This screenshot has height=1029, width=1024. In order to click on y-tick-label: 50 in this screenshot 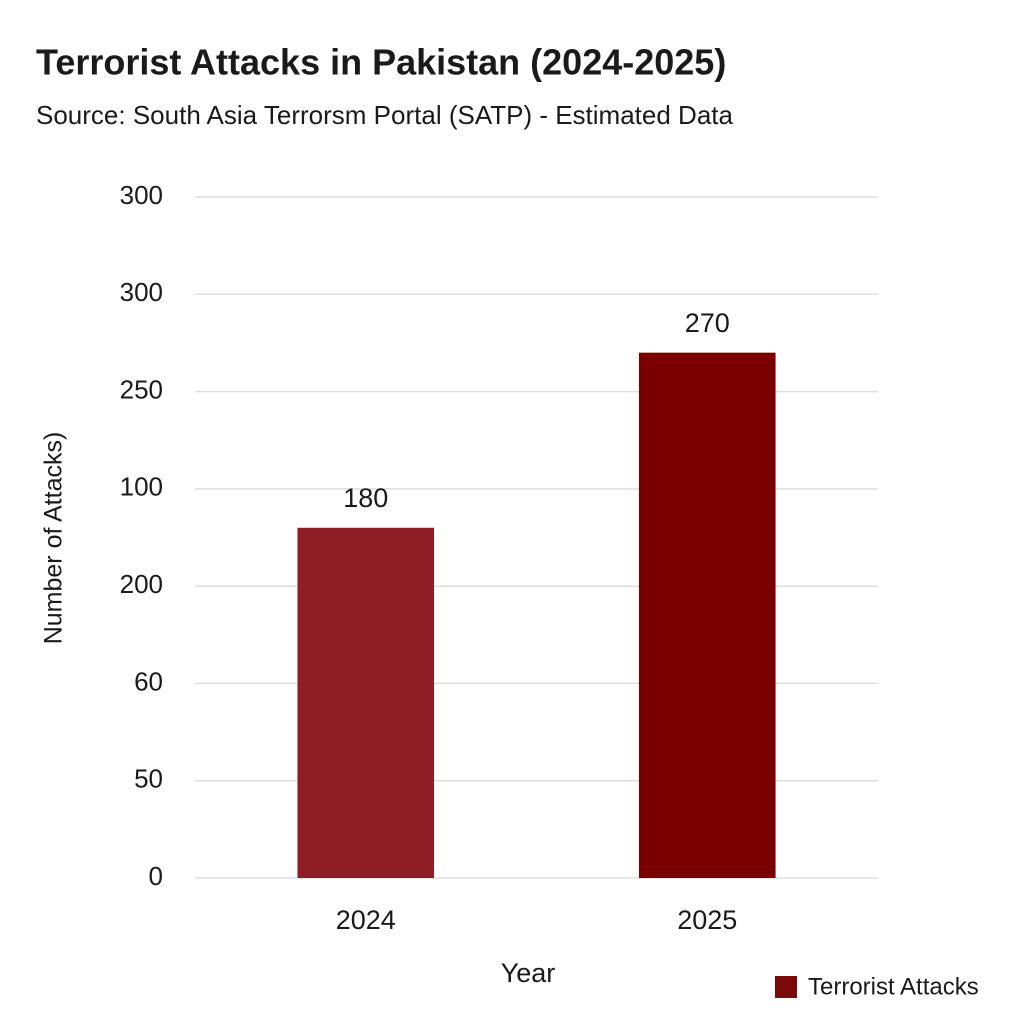, I will do `click(148, 779)`.